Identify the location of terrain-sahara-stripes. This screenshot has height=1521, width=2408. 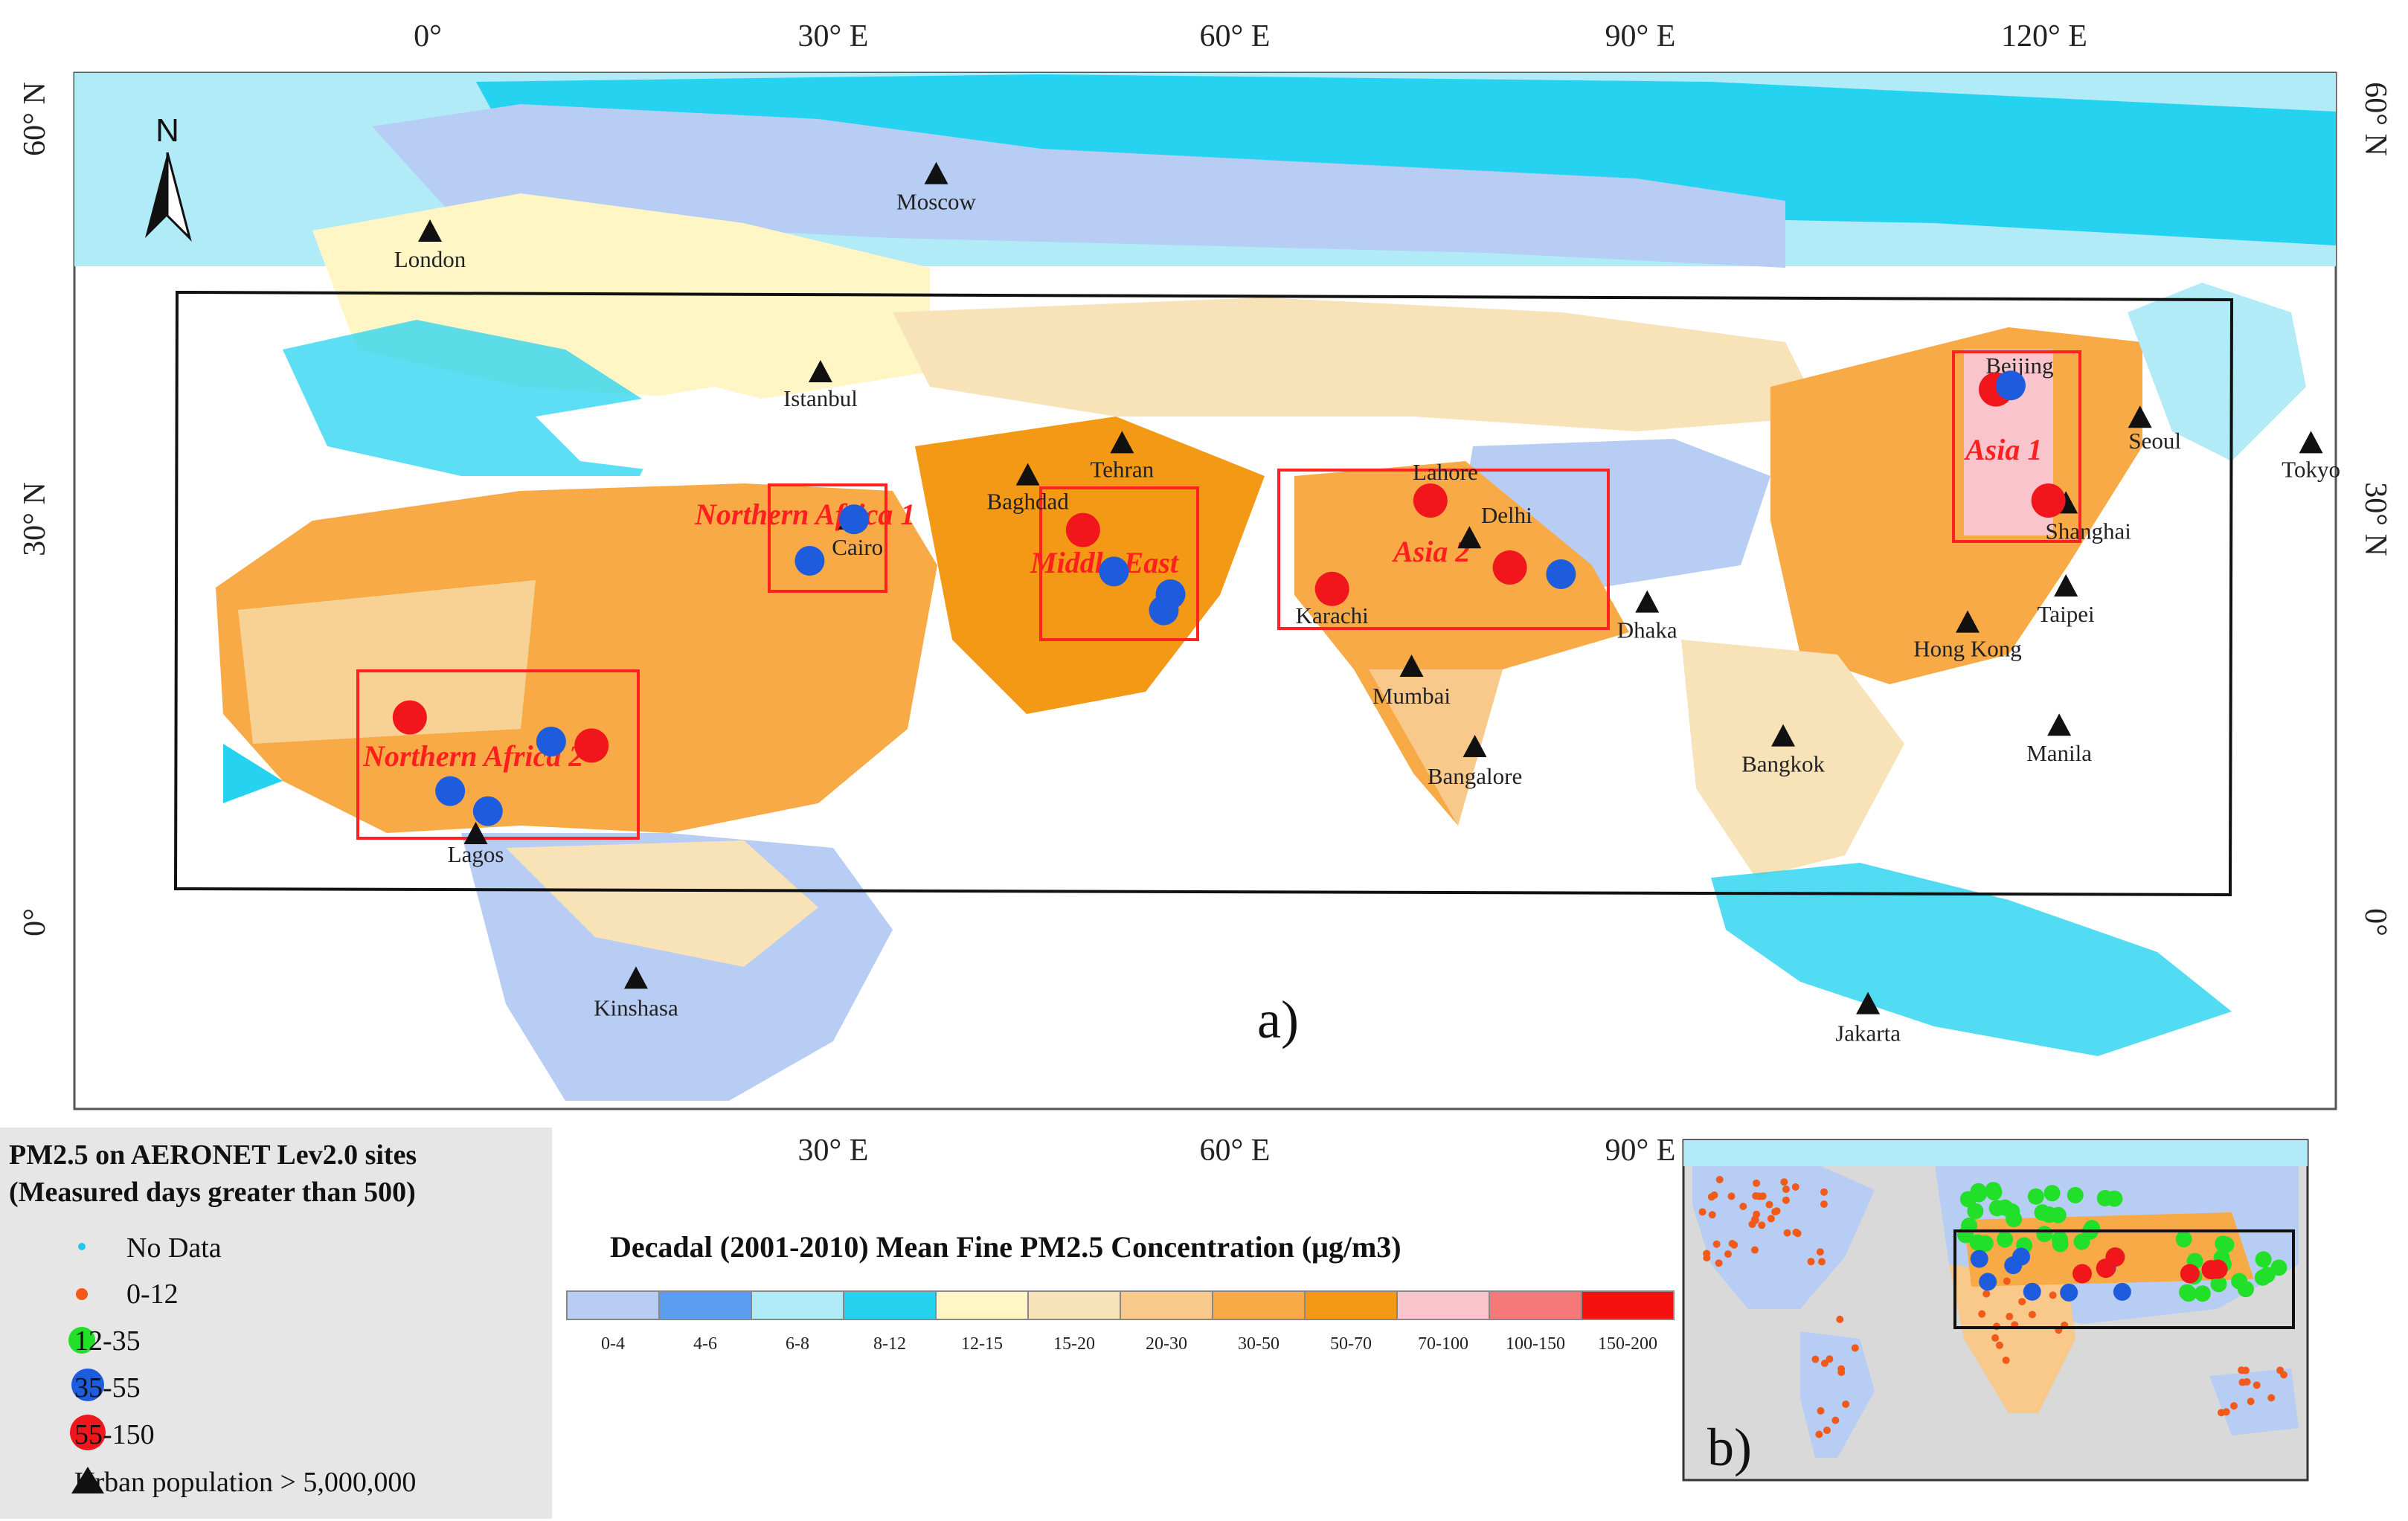
(387, 662).